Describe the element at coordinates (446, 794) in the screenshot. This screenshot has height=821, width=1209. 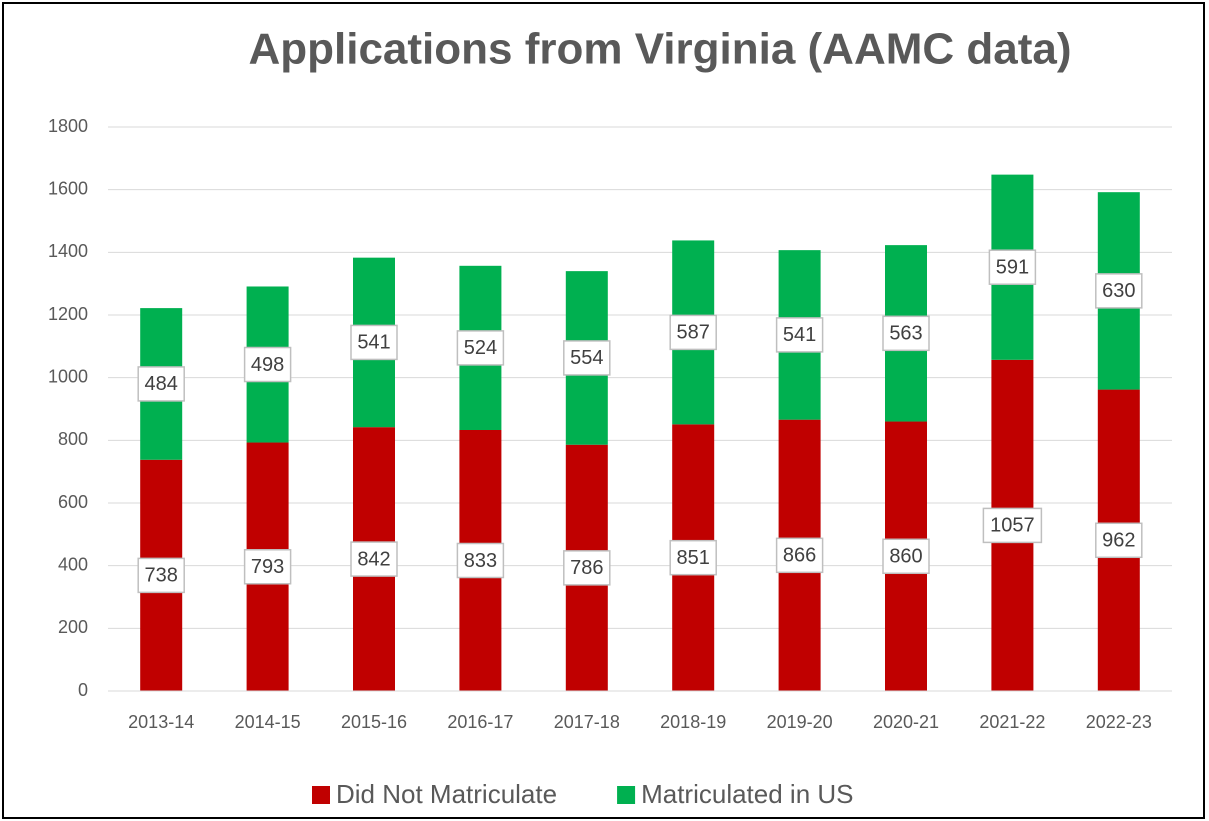
I see `legend-label: Did Not Matriculate` at that location.